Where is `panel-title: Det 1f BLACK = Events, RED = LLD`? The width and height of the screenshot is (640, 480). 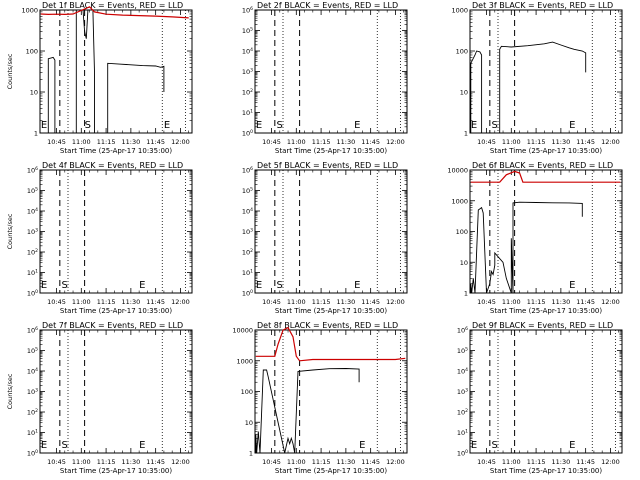
panel-title: Det 1f BLACK = Events, RED = LLD is located at coordinates (112, 5).